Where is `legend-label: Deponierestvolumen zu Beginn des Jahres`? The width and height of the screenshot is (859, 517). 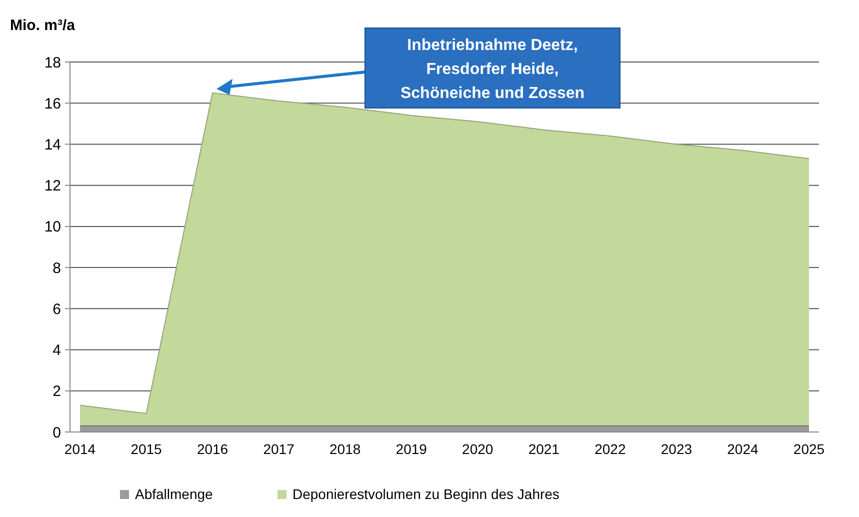
legend-label: Deponierestvolumen zu Beginn des Jahres is located at coordinates (426, 494).